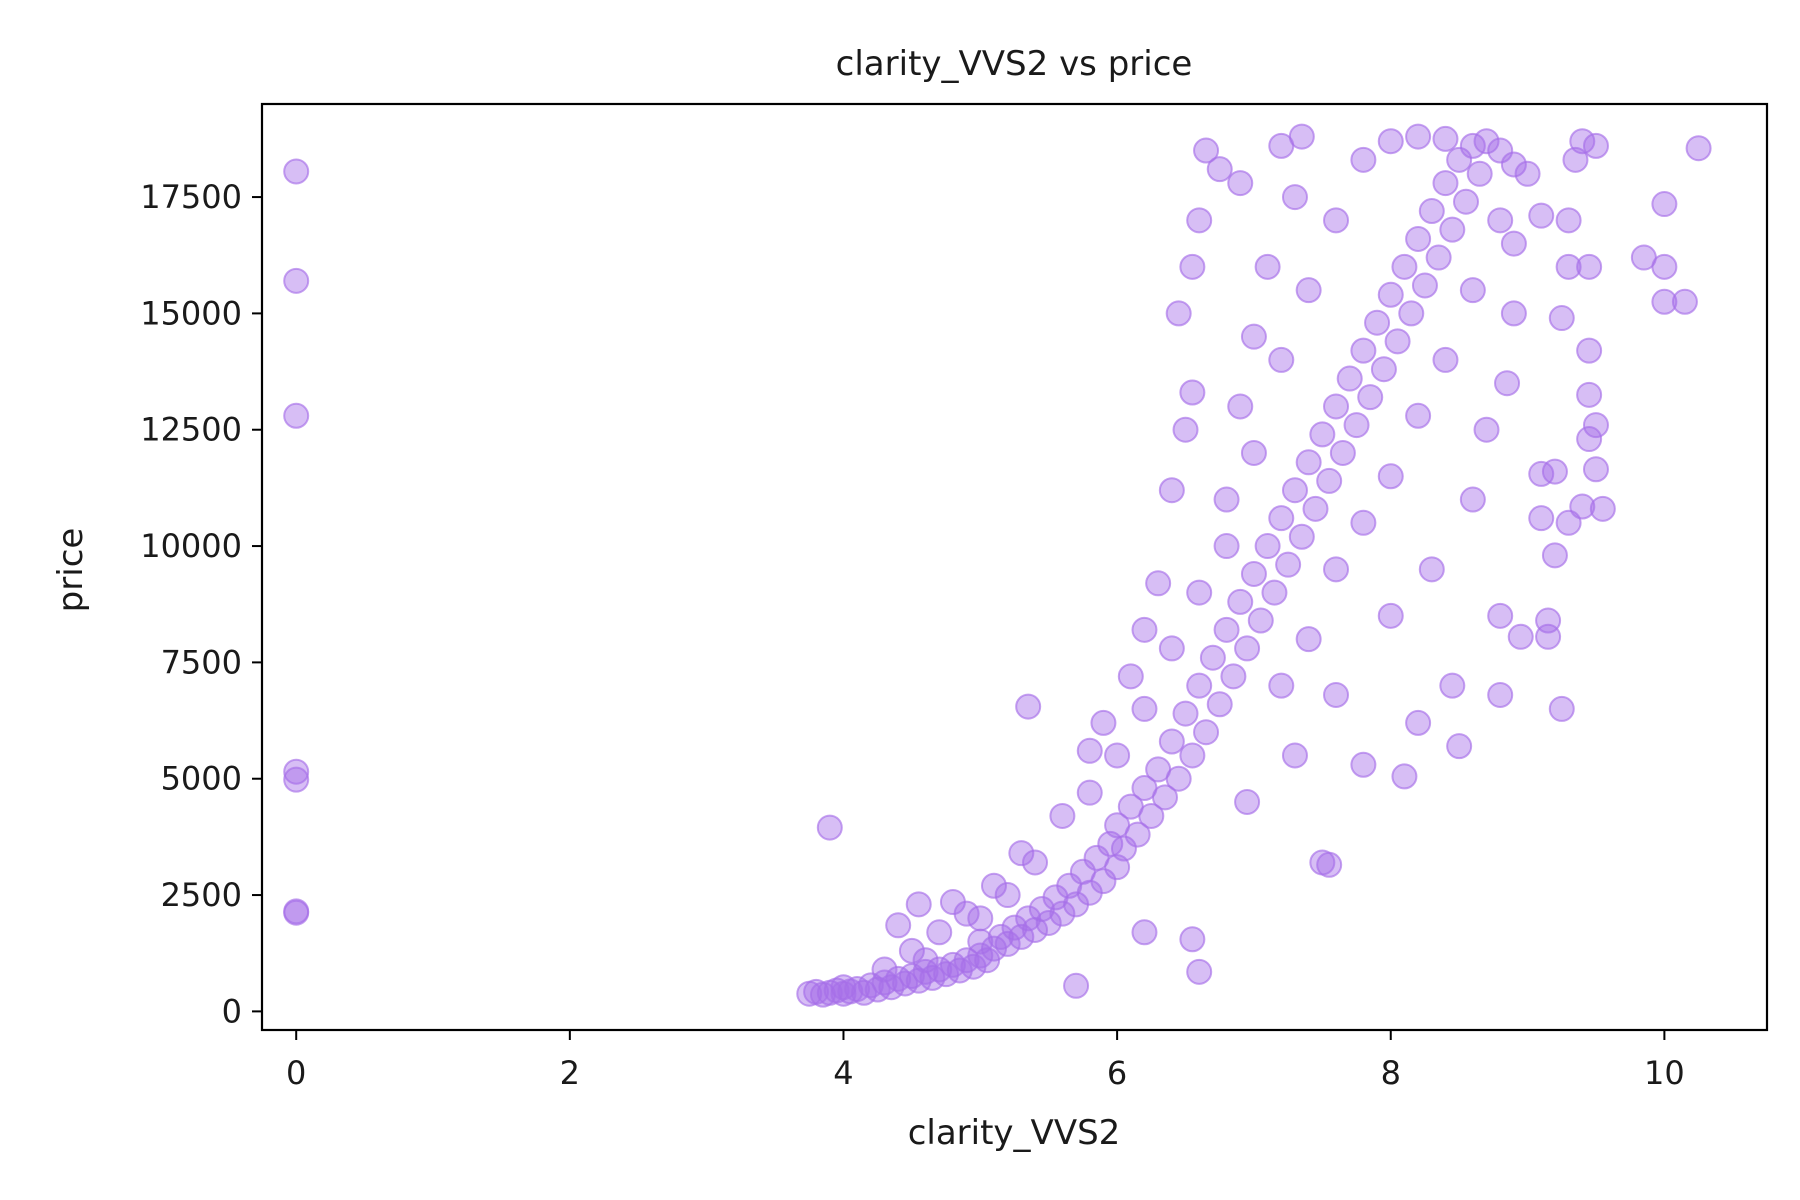 The width and height of the screenshot is (1800, 1200). Describe the element at coordinates (191, 546) in the screenshot. I see `y-tick-label: 10000` at that location.